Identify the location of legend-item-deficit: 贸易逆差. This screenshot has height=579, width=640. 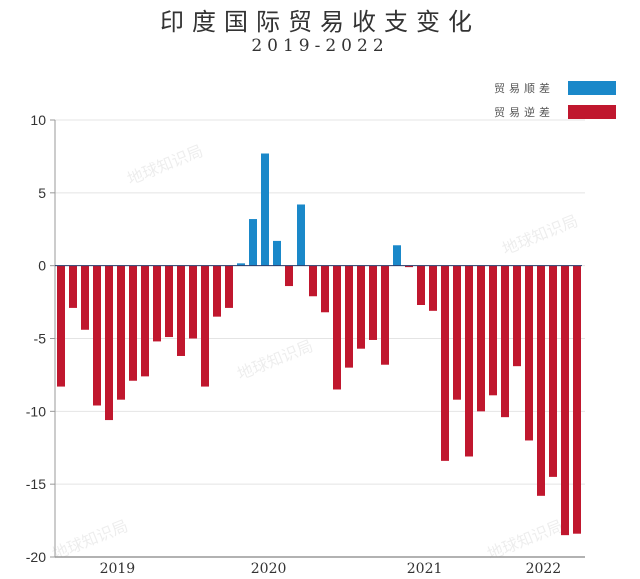
(555, 112).